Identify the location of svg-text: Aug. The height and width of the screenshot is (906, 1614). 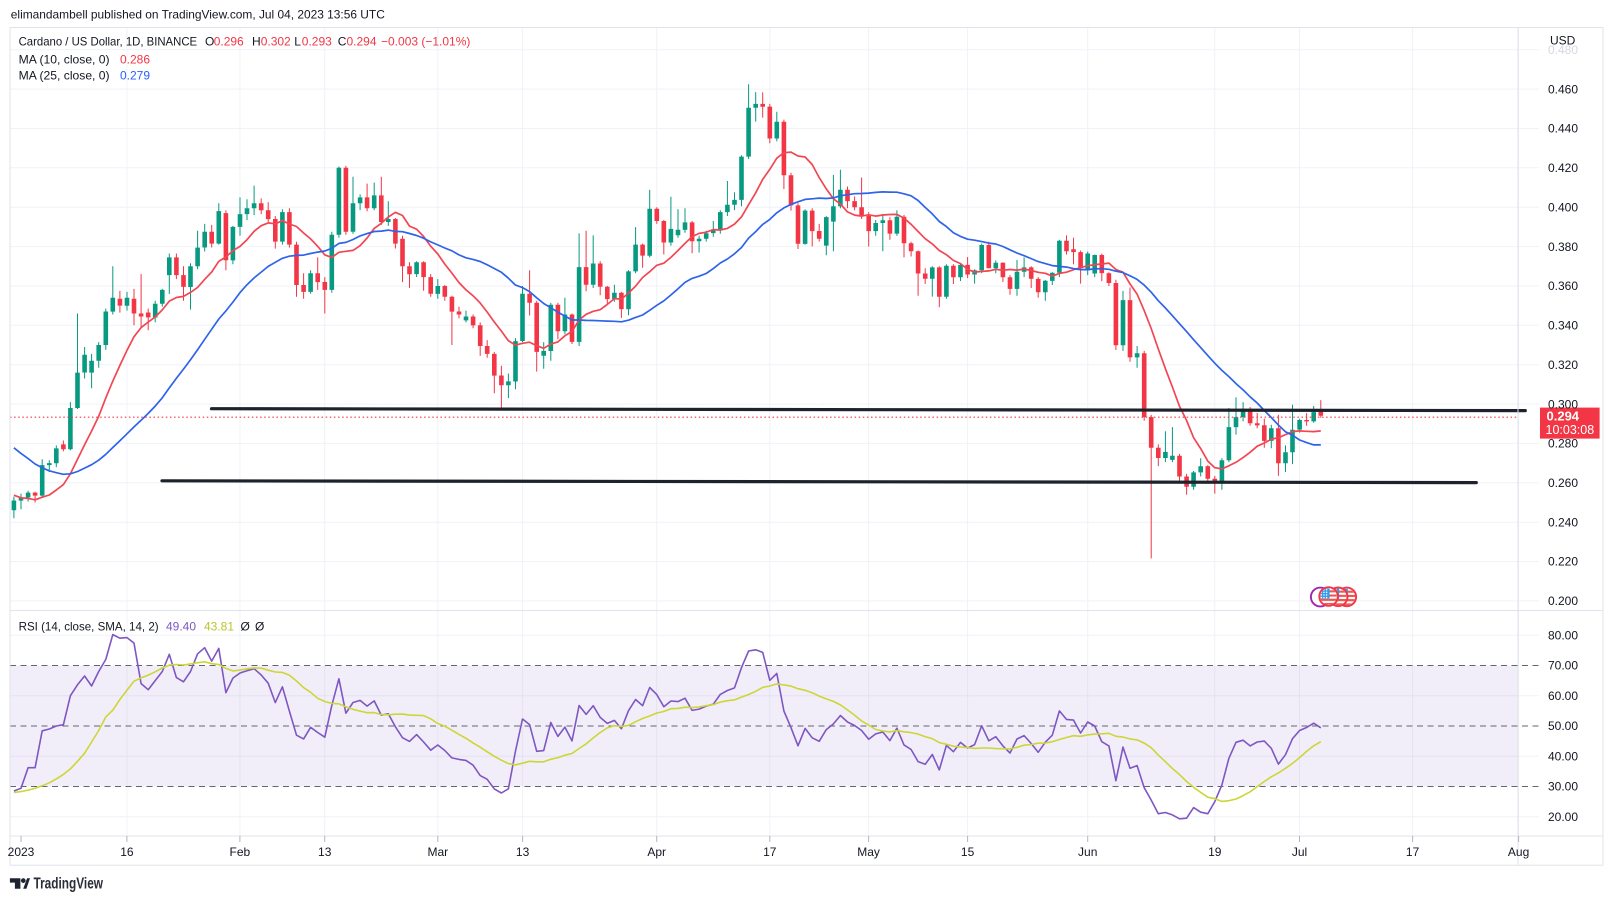
(1518, 852).